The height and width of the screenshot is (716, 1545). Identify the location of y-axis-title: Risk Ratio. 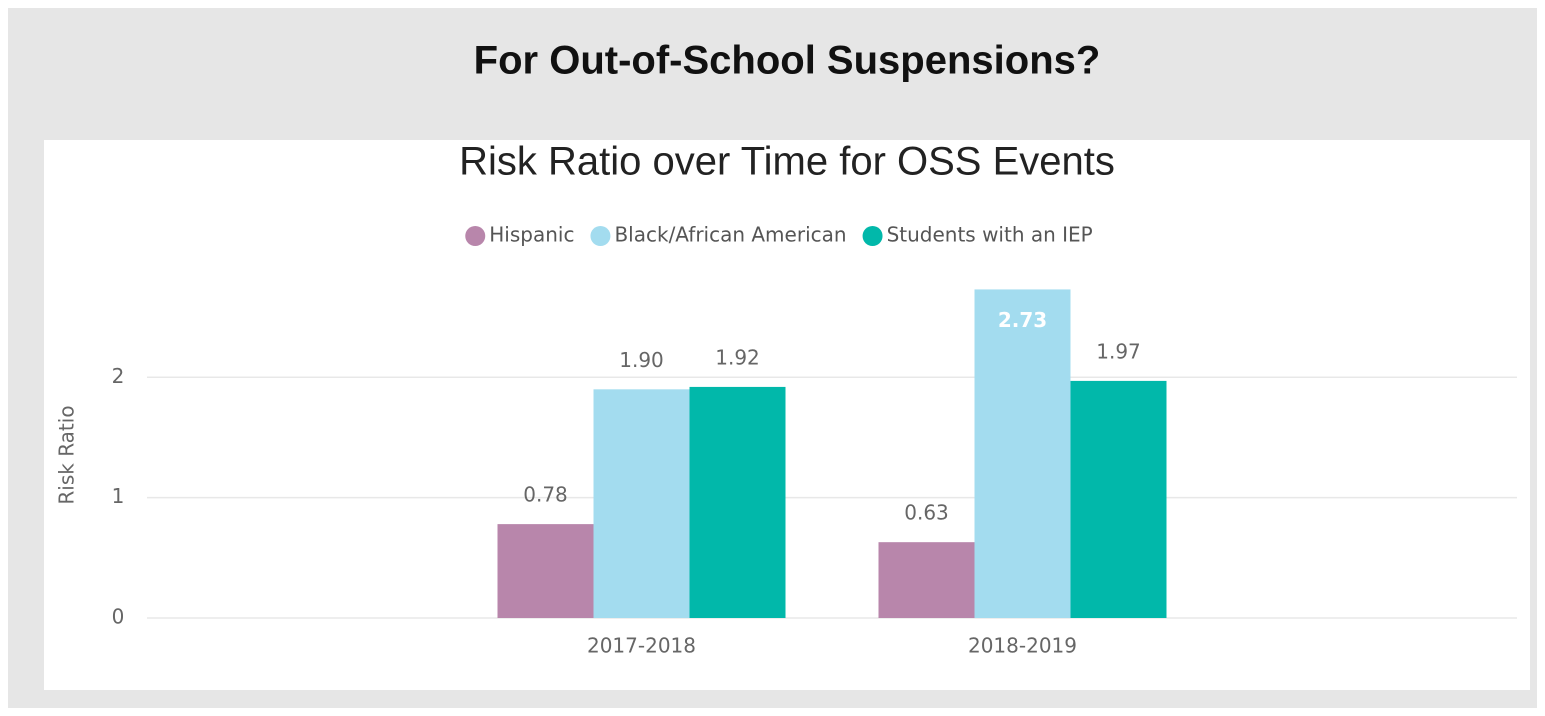
(67, 454).